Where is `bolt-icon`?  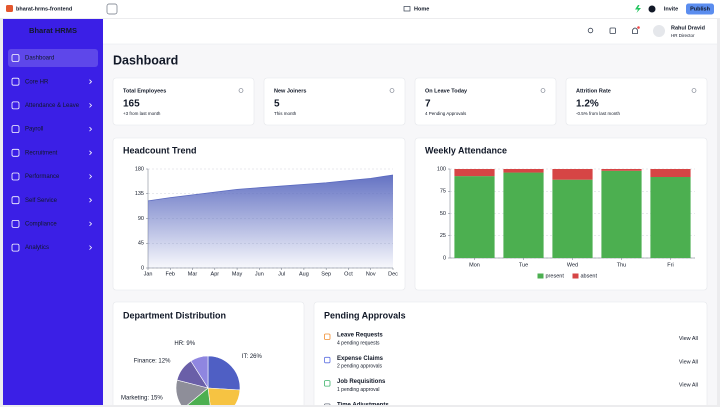
bolt-icon is located at coordinates (638, 9).